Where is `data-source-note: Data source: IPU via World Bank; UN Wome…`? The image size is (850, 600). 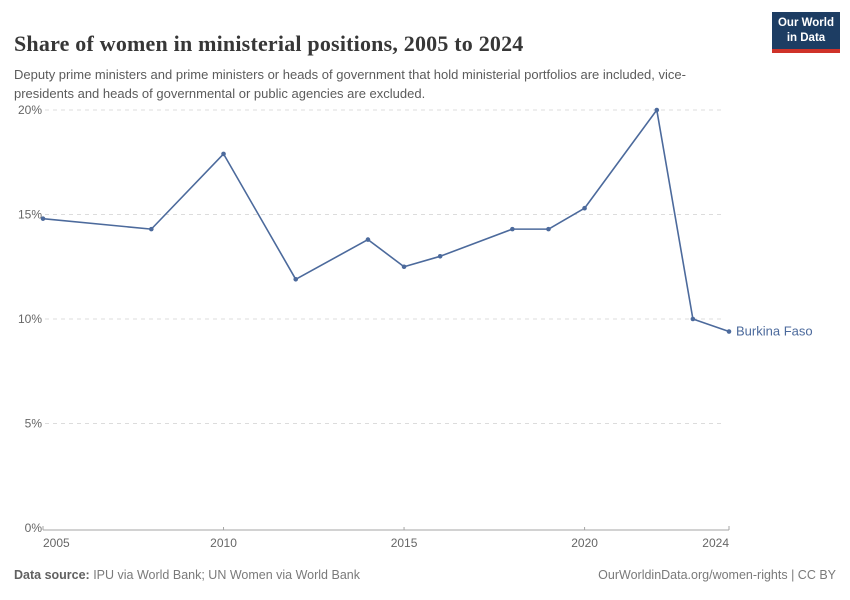
data-source-note: Data source: IPU via World Bank; UN Wome… is located at coordinates (187, 575).